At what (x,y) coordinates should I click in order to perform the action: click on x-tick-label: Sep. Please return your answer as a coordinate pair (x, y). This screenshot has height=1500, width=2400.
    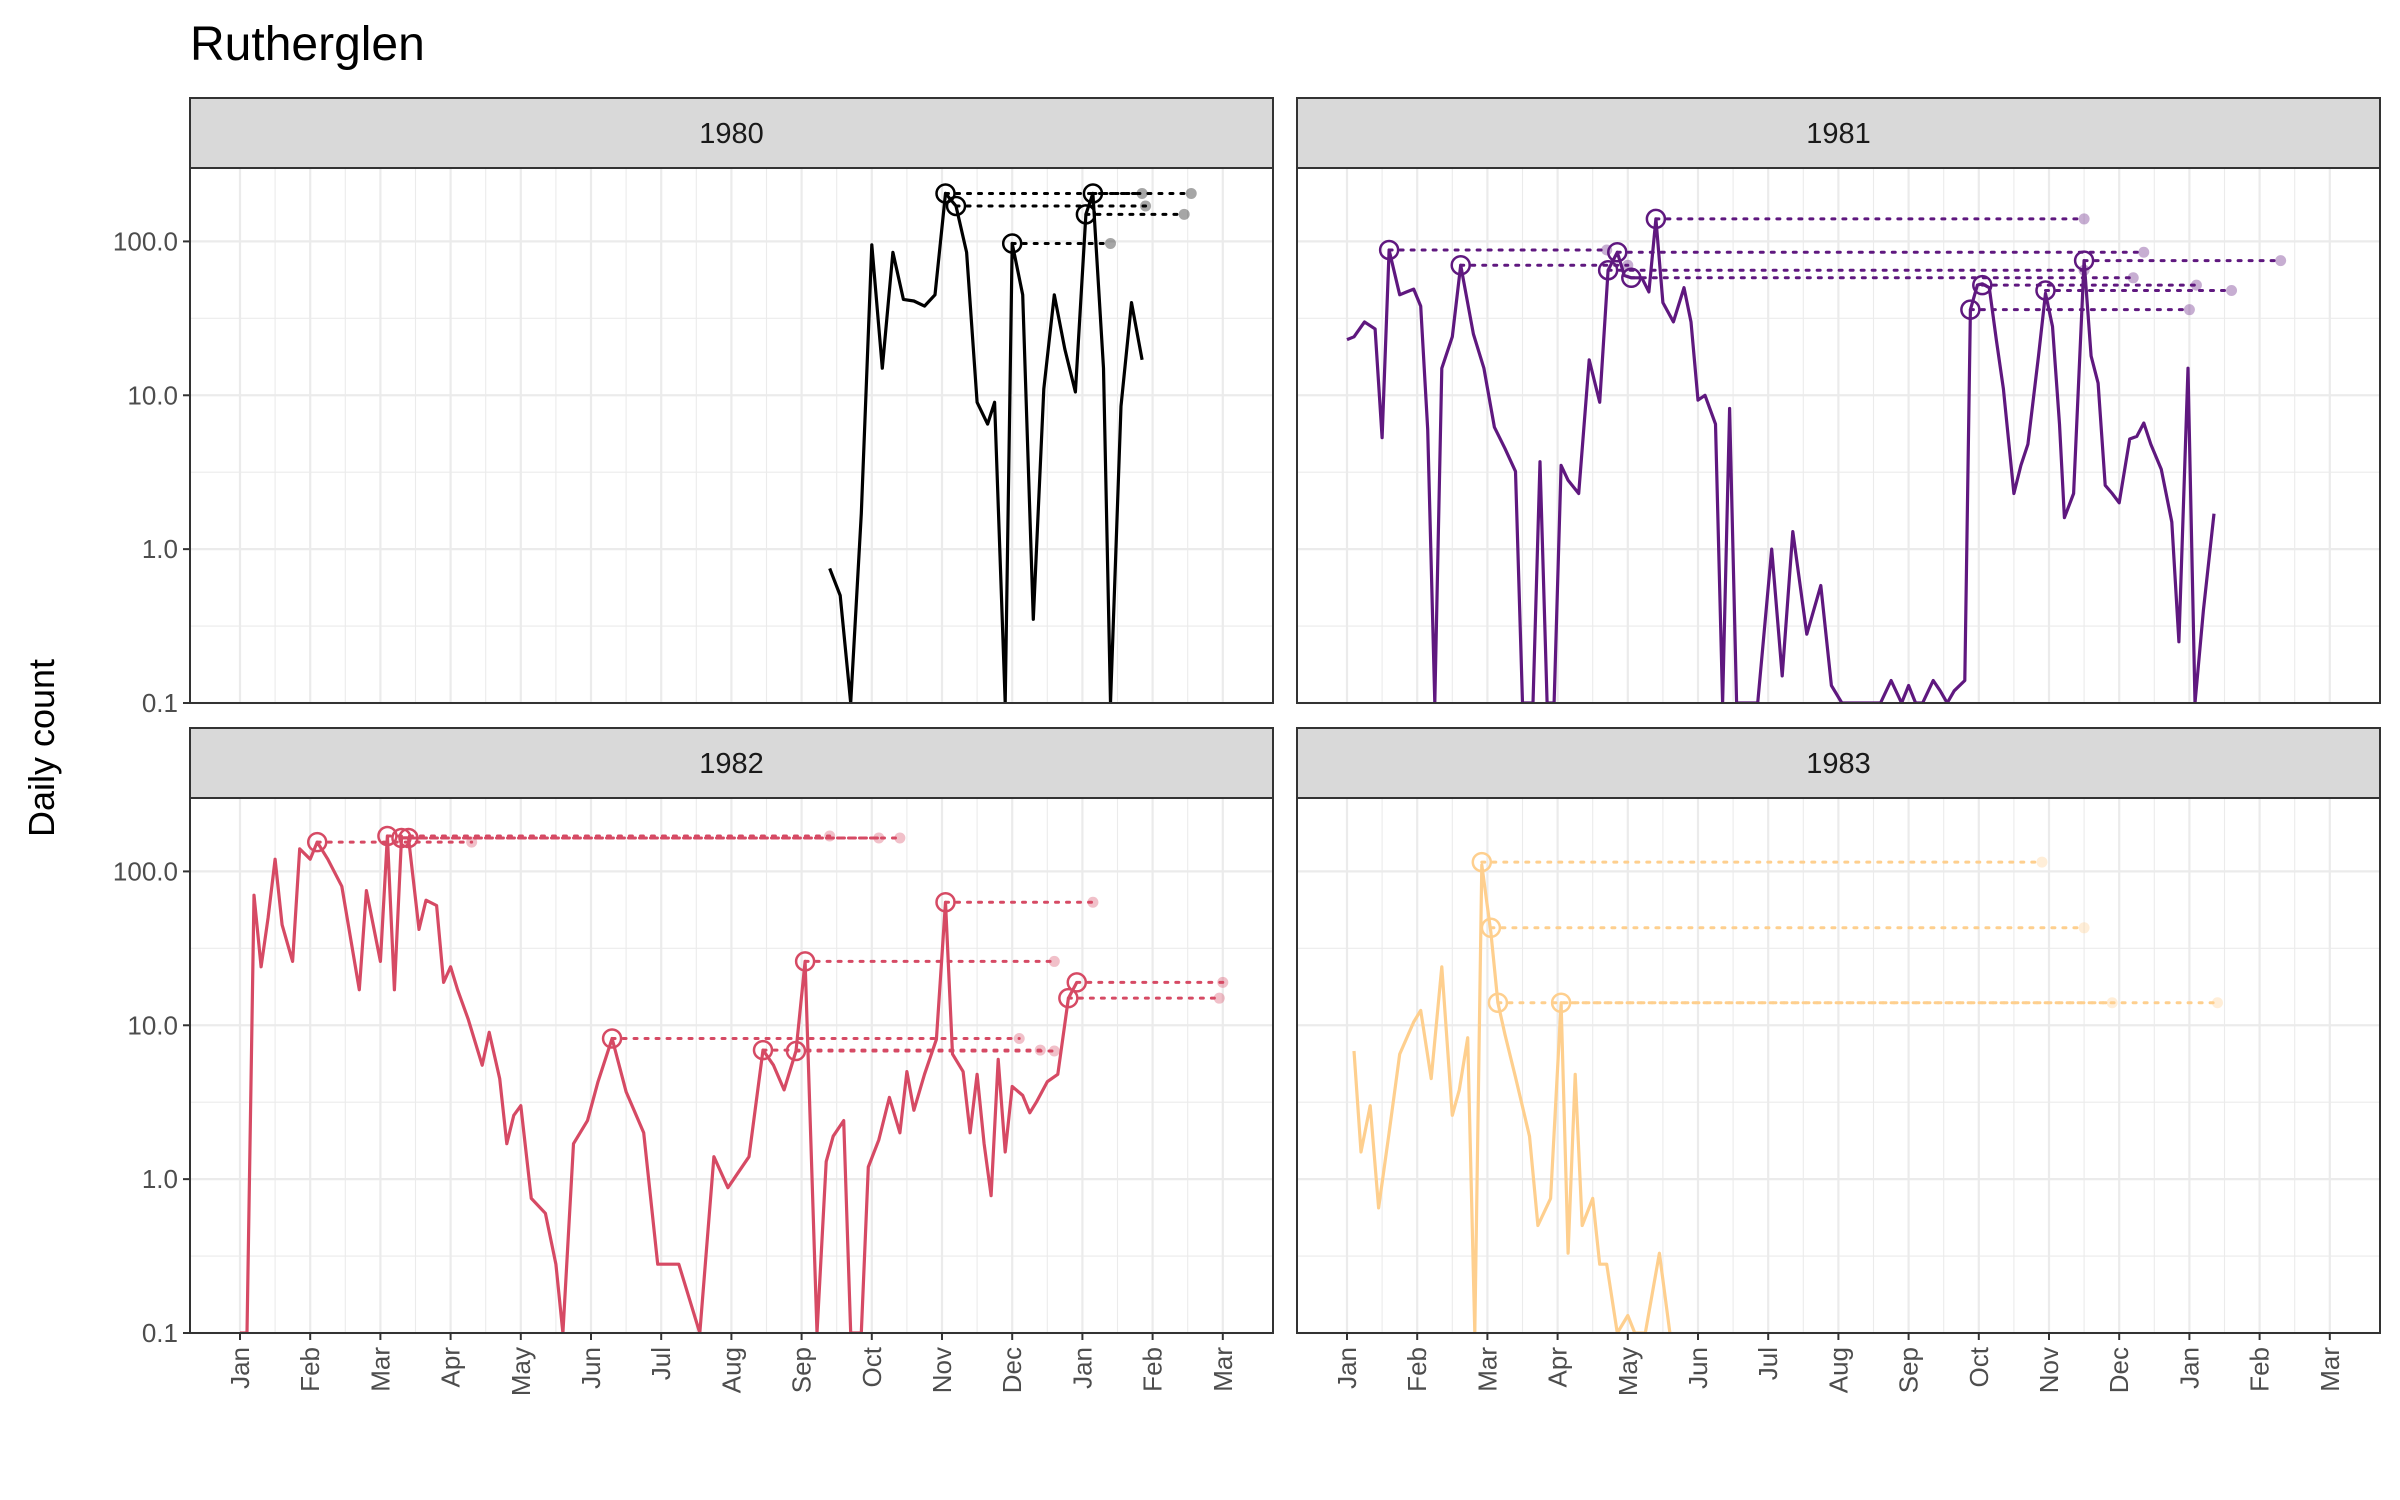
    Looking at the image, I should click on (1909, 1370).